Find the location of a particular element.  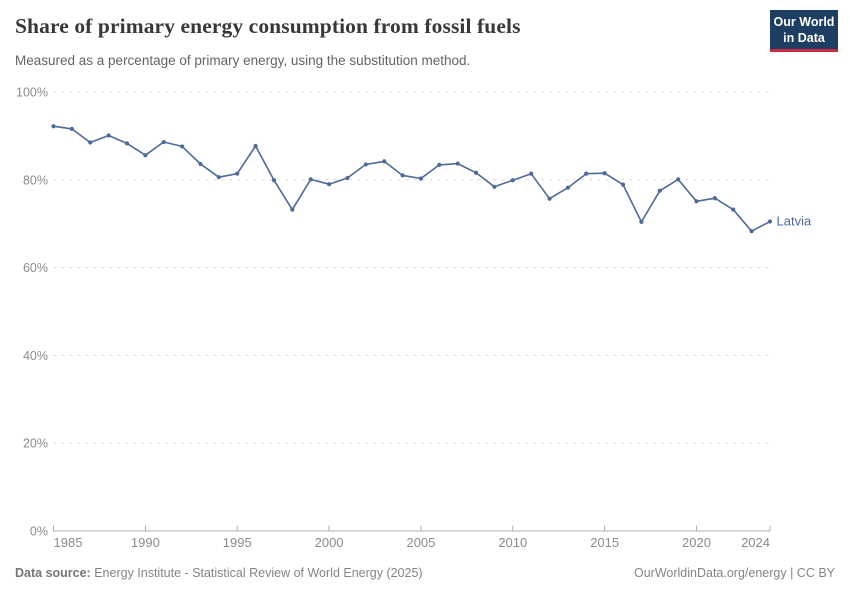

x-tick-label: 2005 is located at coordinates (420, 542).